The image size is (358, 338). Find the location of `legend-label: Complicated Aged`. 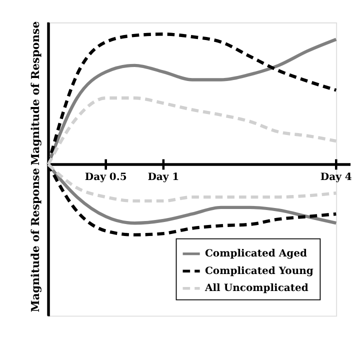

legend-label: Complicated Aged is located at coordinates (256, 254).